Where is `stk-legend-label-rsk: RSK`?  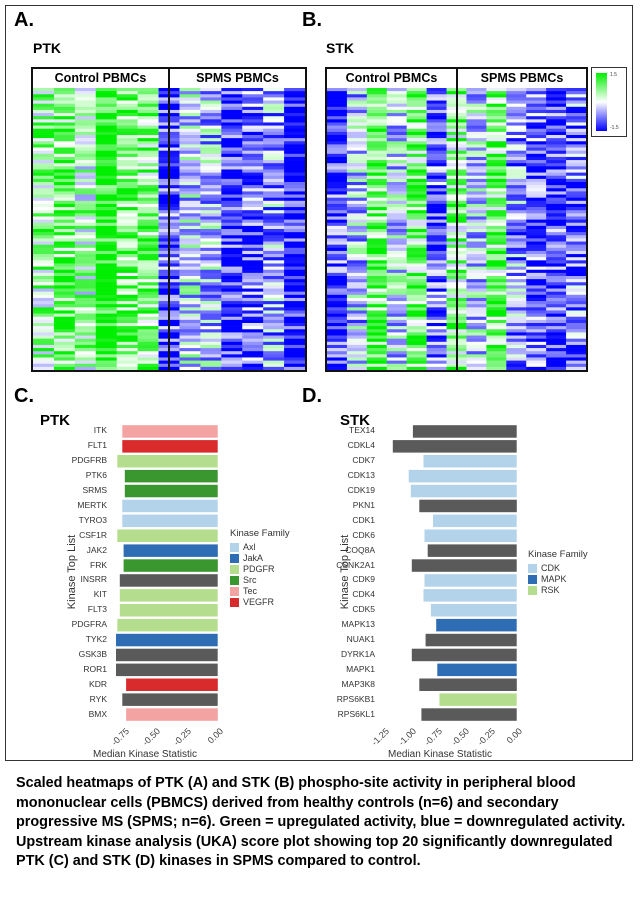 stk-legend-label-rsk: RSK is located at coordinates (550, 590).